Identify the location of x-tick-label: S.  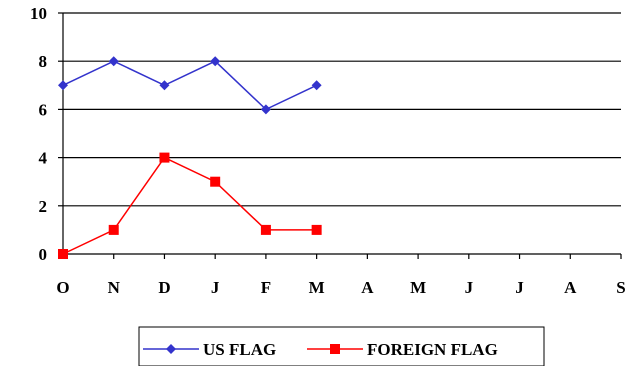
(620, 287).